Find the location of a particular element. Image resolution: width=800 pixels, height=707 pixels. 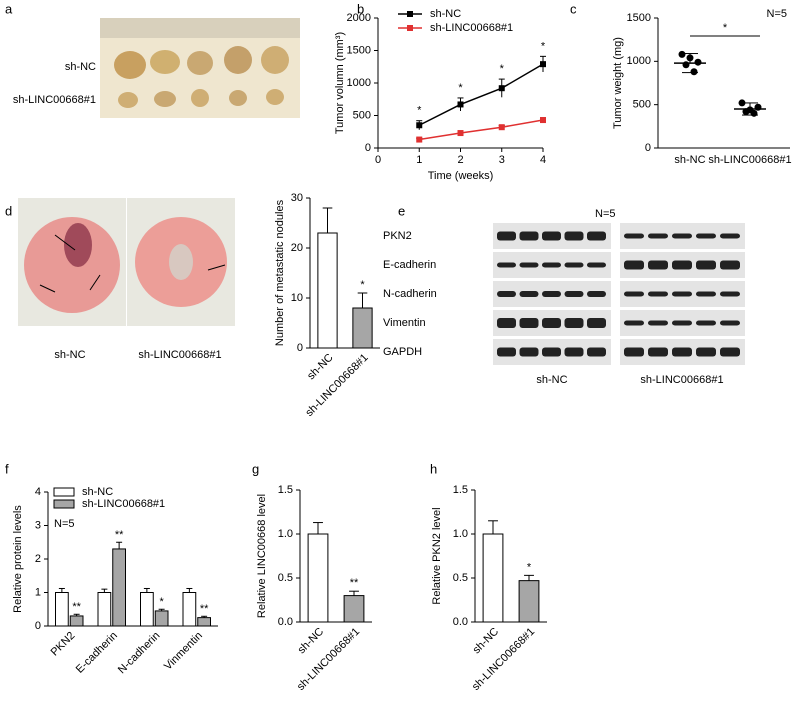

blot-row-label: N-cadherin is located at coordinates (410, 294).